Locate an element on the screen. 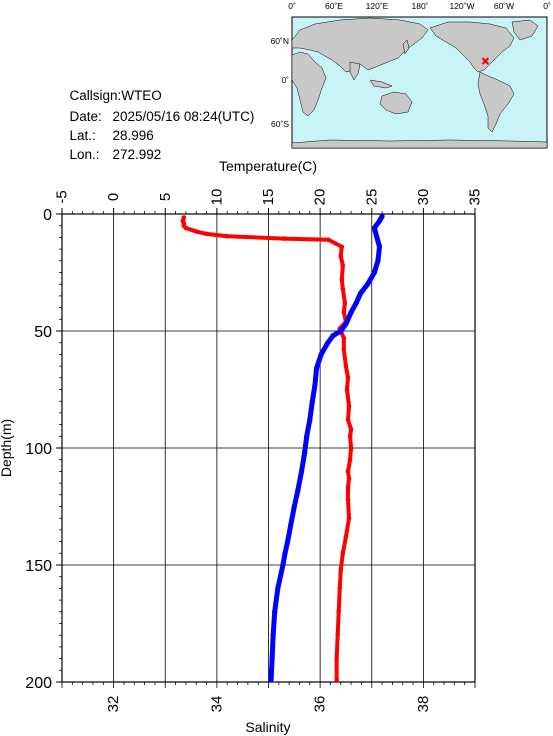 Image resolution: width=553 pixels, height=736 pixels. salinity-line is located at coordinates (326, 448).